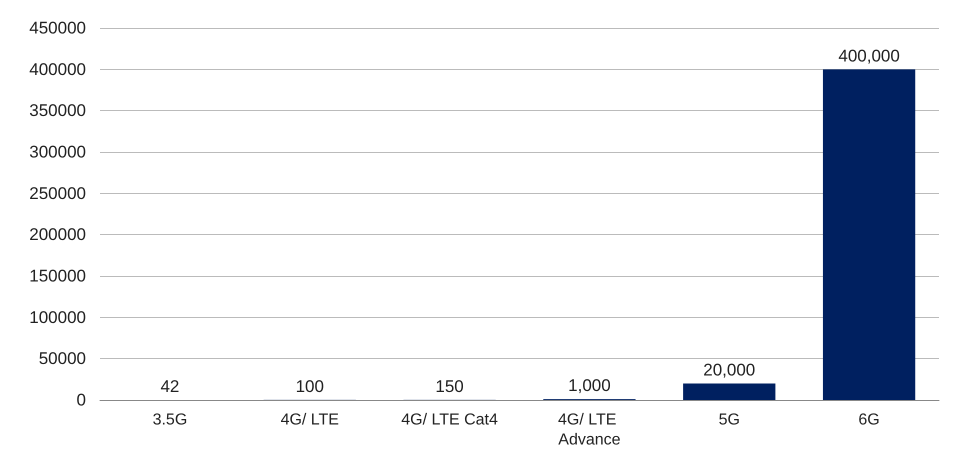  Describe the element at coordinates (869, 420) in the screenshot. I see `x-tick-label: 6G` at that location.